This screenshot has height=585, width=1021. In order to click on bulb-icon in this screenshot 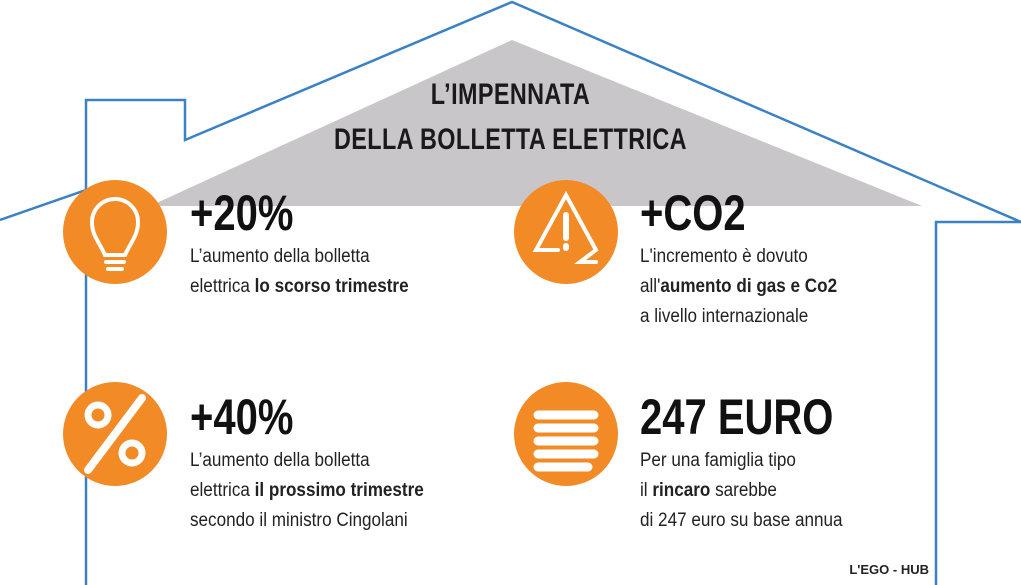, I will do `click(115, 227)`.